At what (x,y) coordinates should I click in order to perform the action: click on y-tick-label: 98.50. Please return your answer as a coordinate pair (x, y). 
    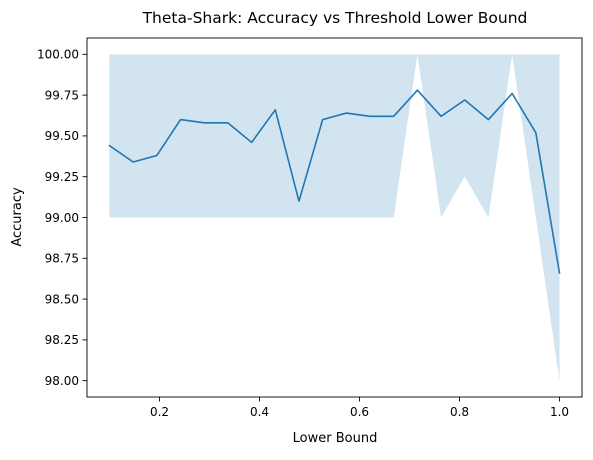
    Looking at the image, I should click on (62, 299).